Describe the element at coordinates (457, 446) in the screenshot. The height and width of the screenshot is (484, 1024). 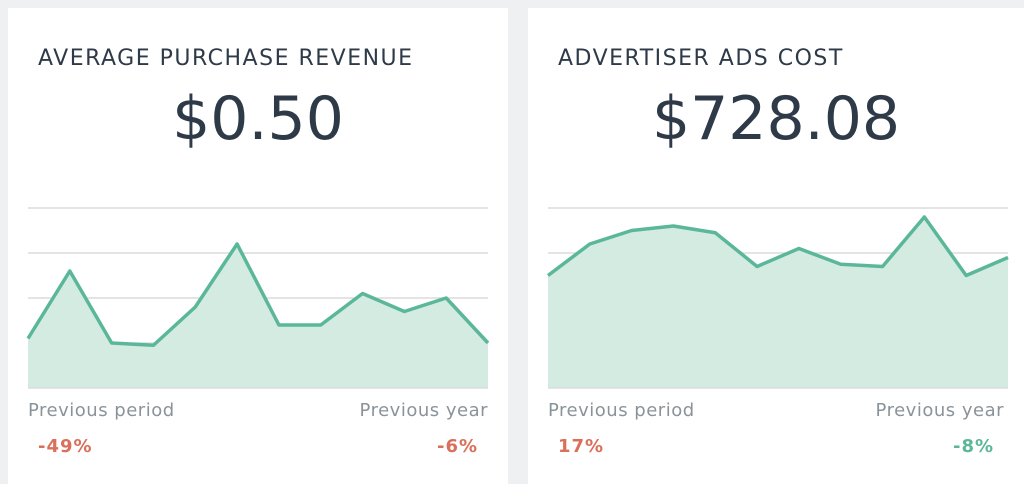
I see `previous-year-change: -6%` at that location.